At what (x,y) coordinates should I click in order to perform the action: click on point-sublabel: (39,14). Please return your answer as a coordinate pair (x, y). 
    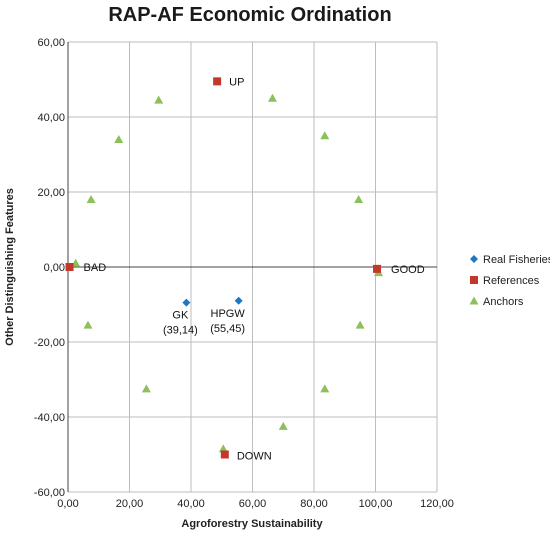
    Looking at the image, I should click on (180, 331).